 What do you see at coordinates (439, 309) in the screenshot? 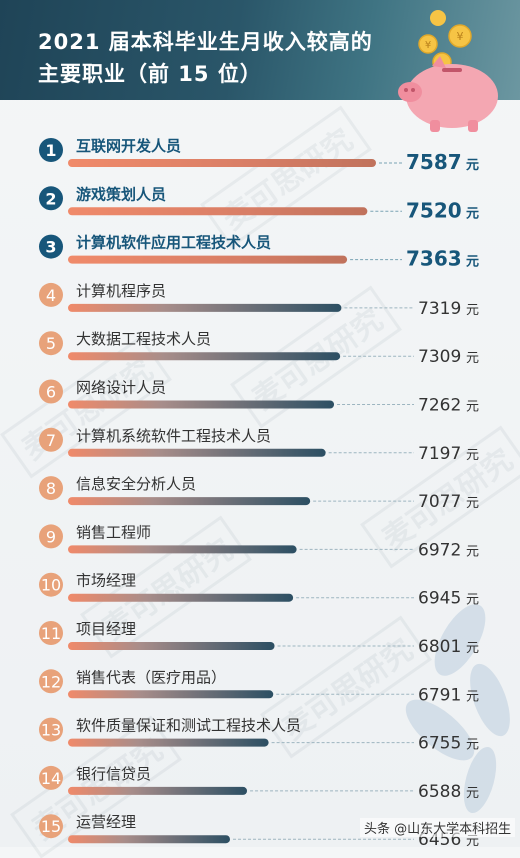
I see `value-label: 7319` at bounding box center [439, 309].